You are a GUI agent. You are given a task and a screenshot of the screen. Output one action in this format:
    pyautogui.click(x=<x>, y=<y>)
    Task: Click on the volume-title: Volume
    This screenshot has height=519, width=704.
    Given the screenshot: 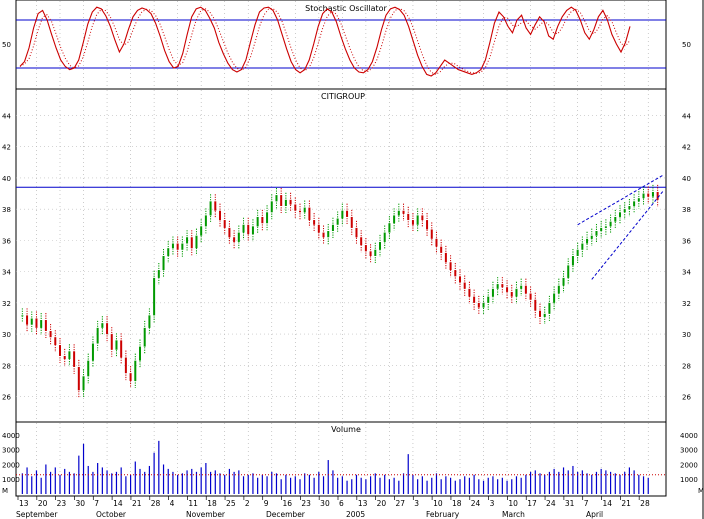 What is the action you would take?
    pyautogui.click(x=346, y=429)
    